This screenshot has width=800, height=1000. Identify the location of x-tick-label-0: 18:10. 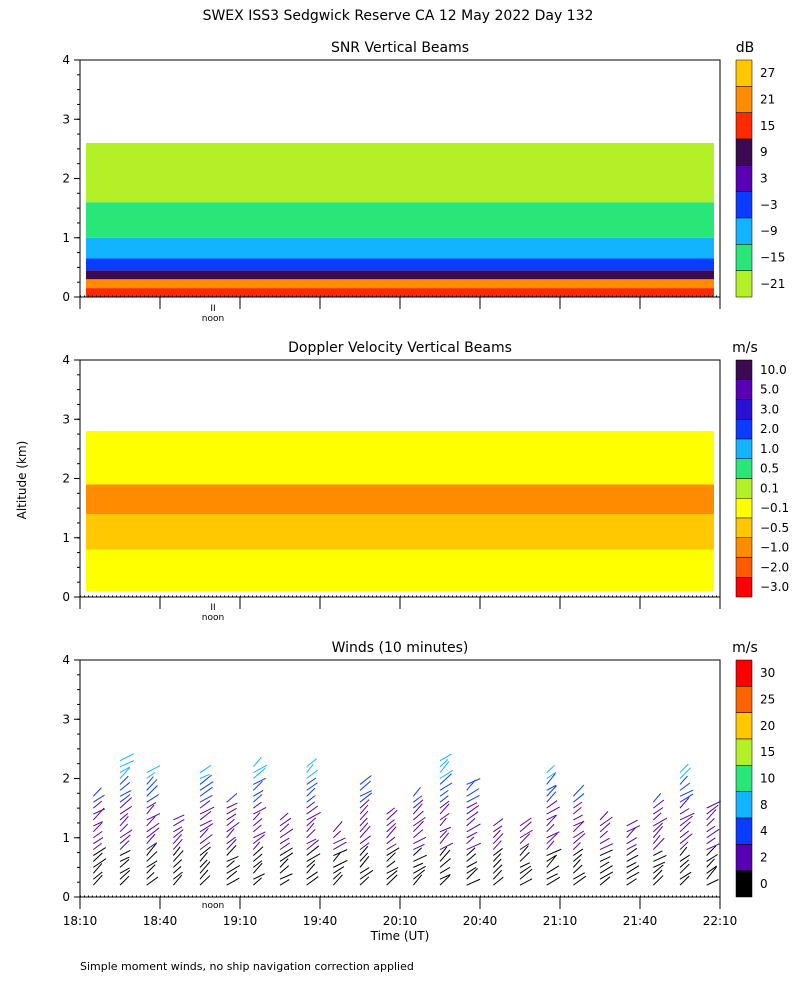
(80, 921).